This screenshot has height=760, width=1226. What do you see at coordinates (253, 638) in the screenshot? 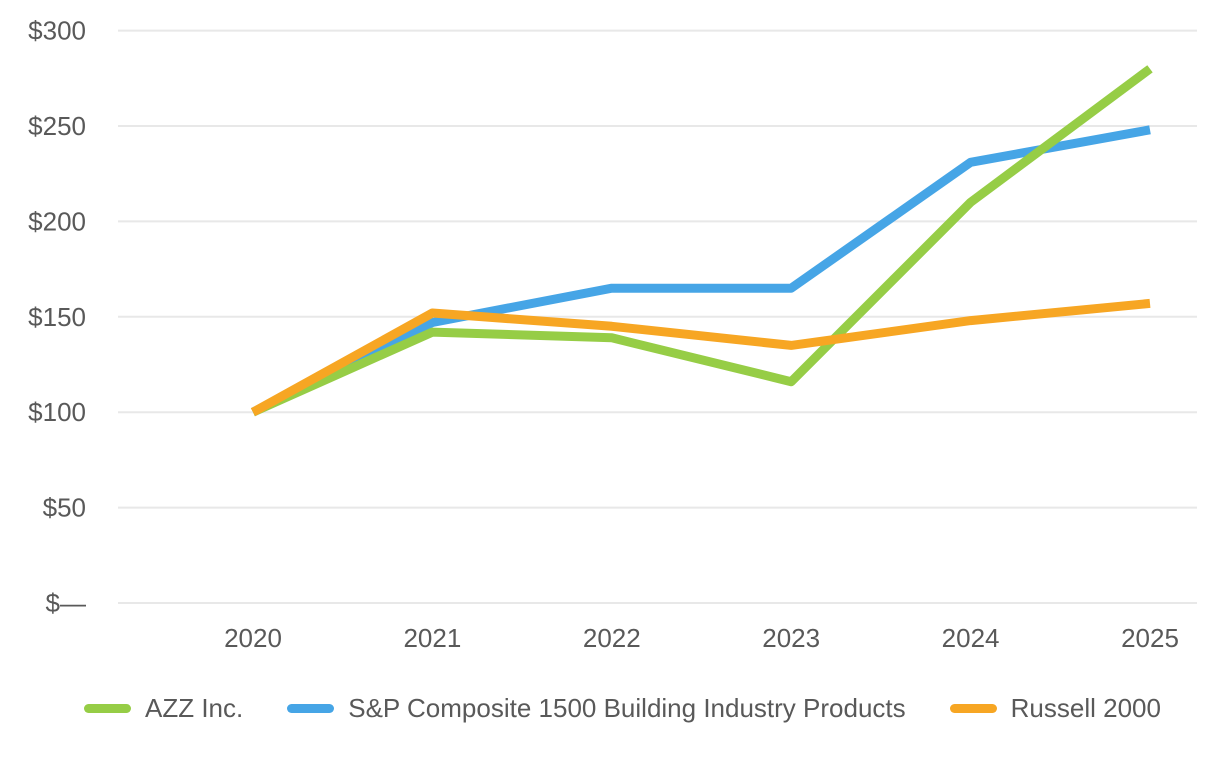
I see `x-tick-label: 2020` at bounding box center [253, 638].